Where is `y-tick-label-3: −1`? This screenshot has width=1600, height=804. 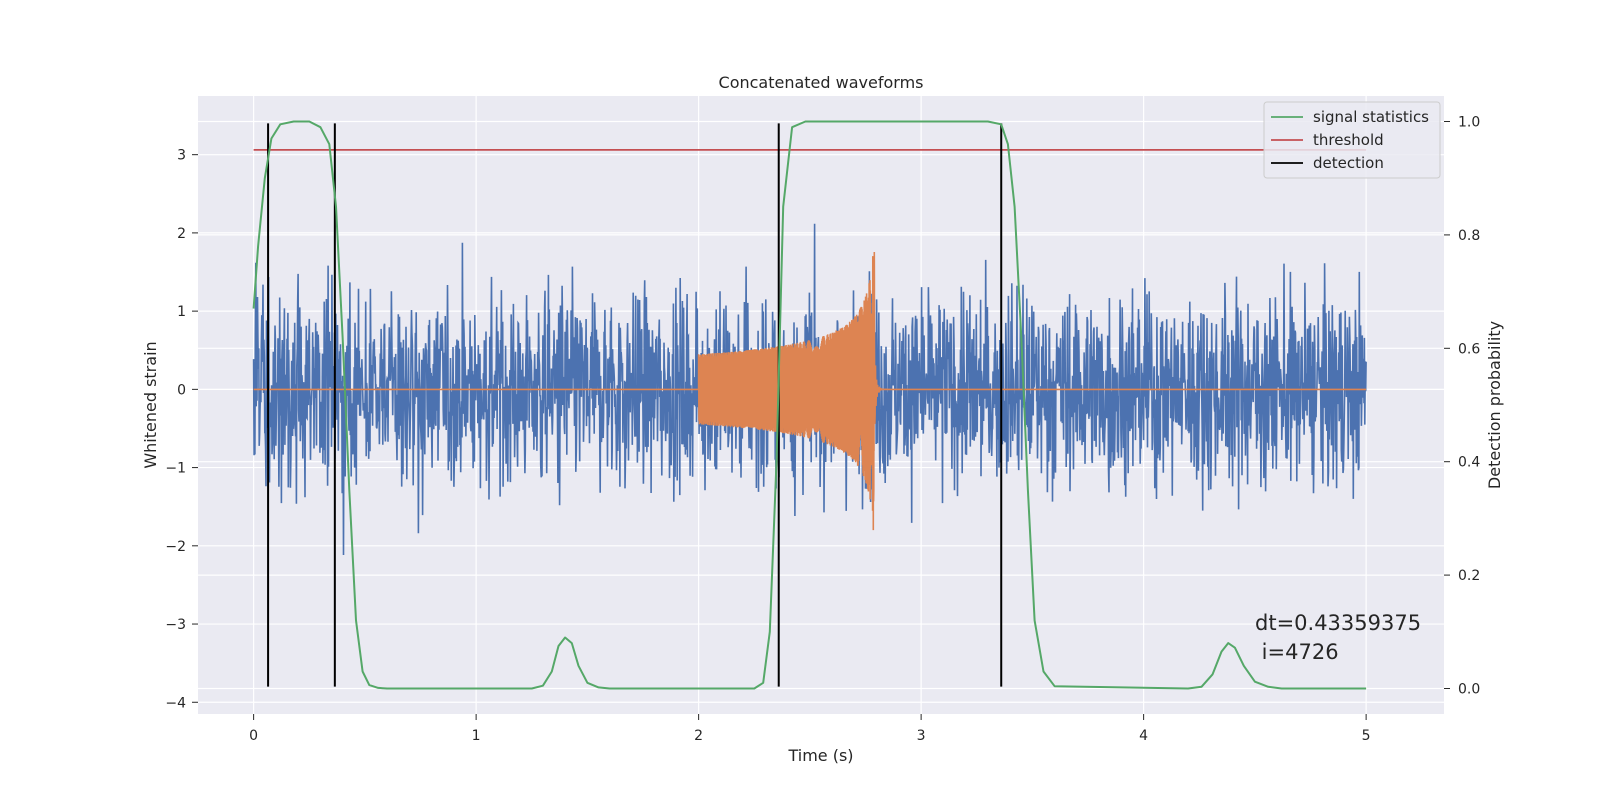 y-tick-label-3: −1 is located at coordinates (175, 469).